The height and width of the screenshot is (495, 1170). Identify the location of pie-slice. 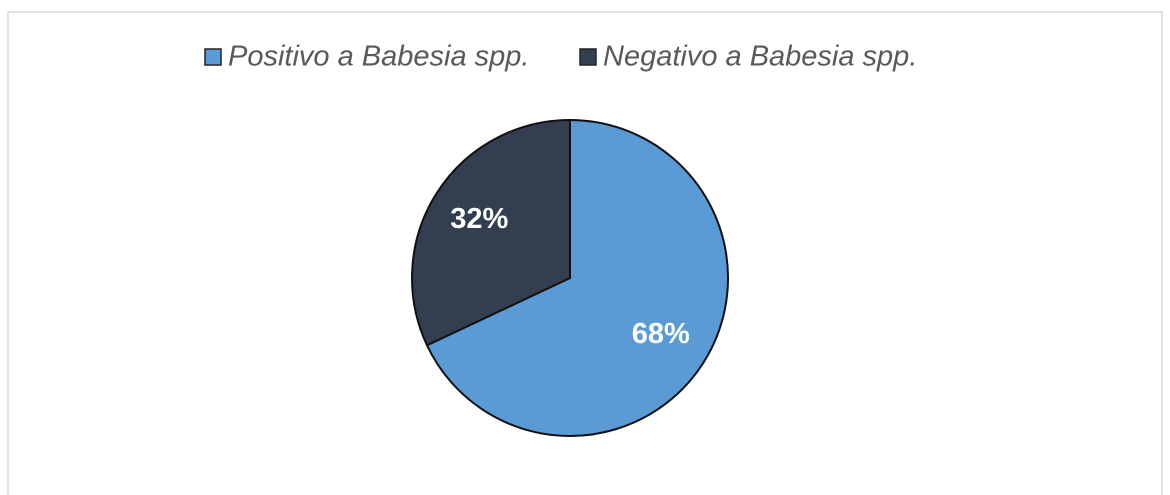
(491, 232).